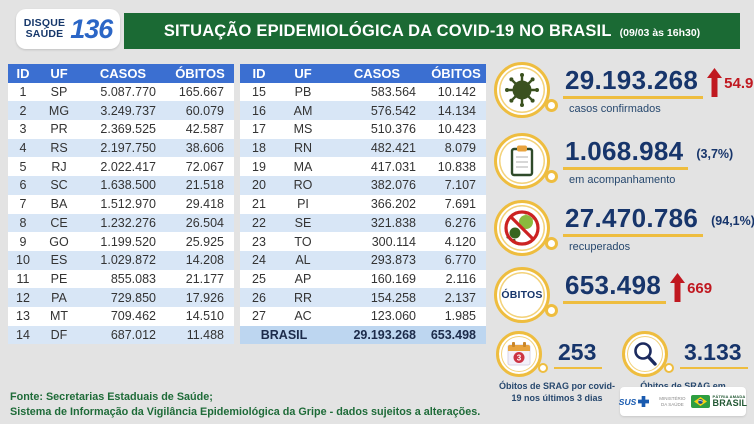 The image size is (754, 424). I want to click on table-cell: 583.564, so click(393, 92).